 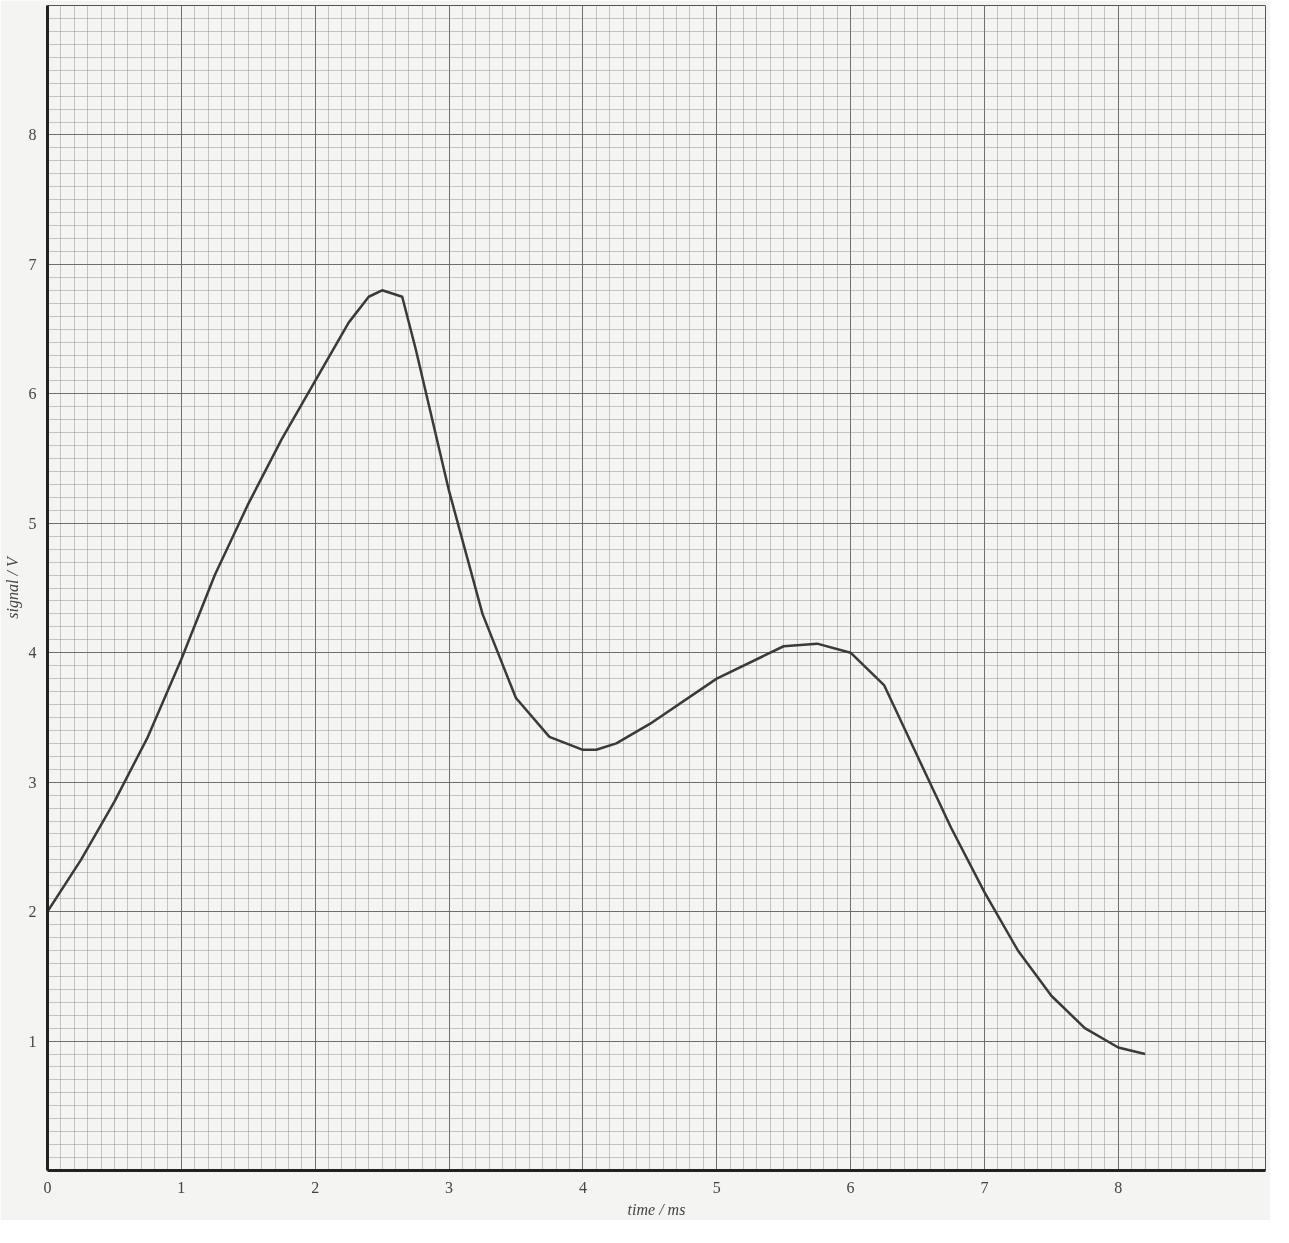 I want to click on y-axis-title: signal / V, so click(x=12, y=587).